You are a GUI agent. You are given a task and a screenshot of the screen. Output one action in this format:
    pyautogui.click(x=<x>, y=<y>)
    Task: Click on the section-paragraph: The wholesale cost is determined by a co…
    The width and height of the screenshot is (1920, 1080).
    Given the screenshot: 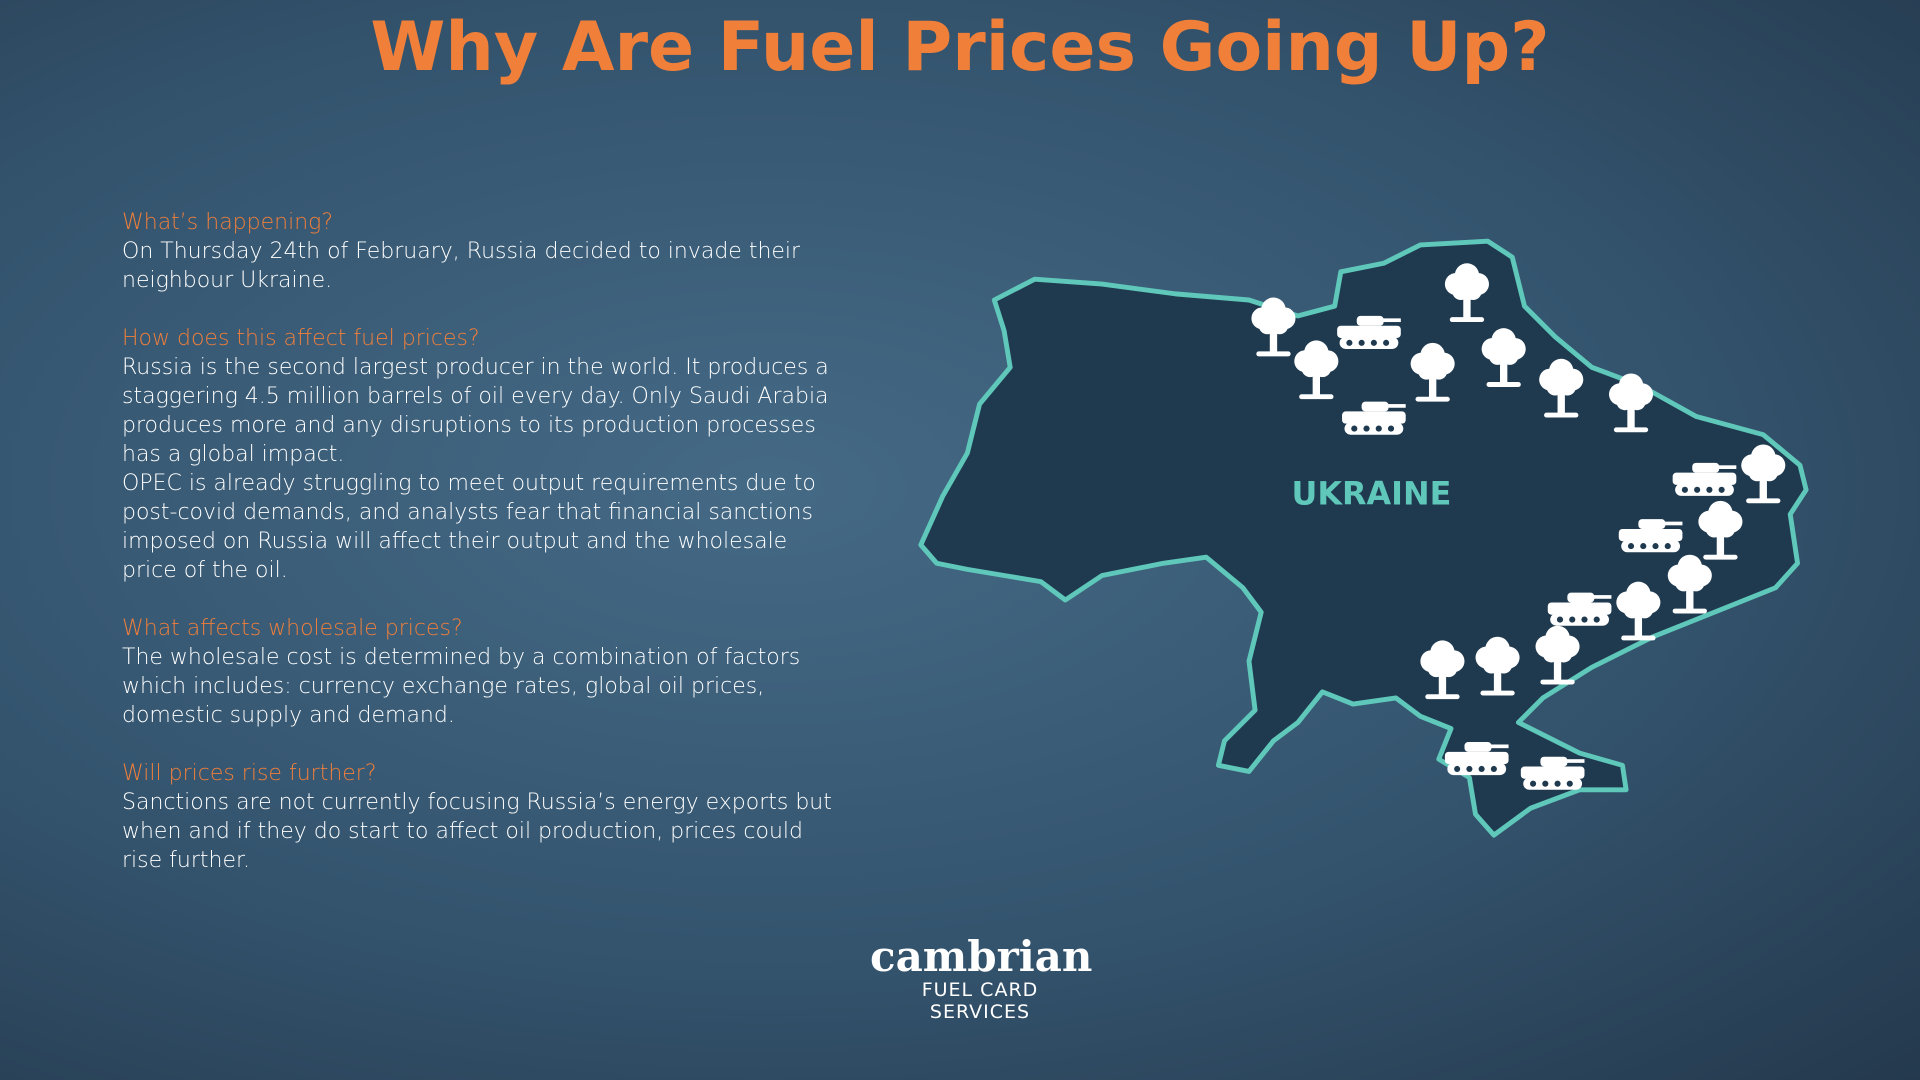 What is the action you would take?
    pyautogui.click(x=461, y=686)
    